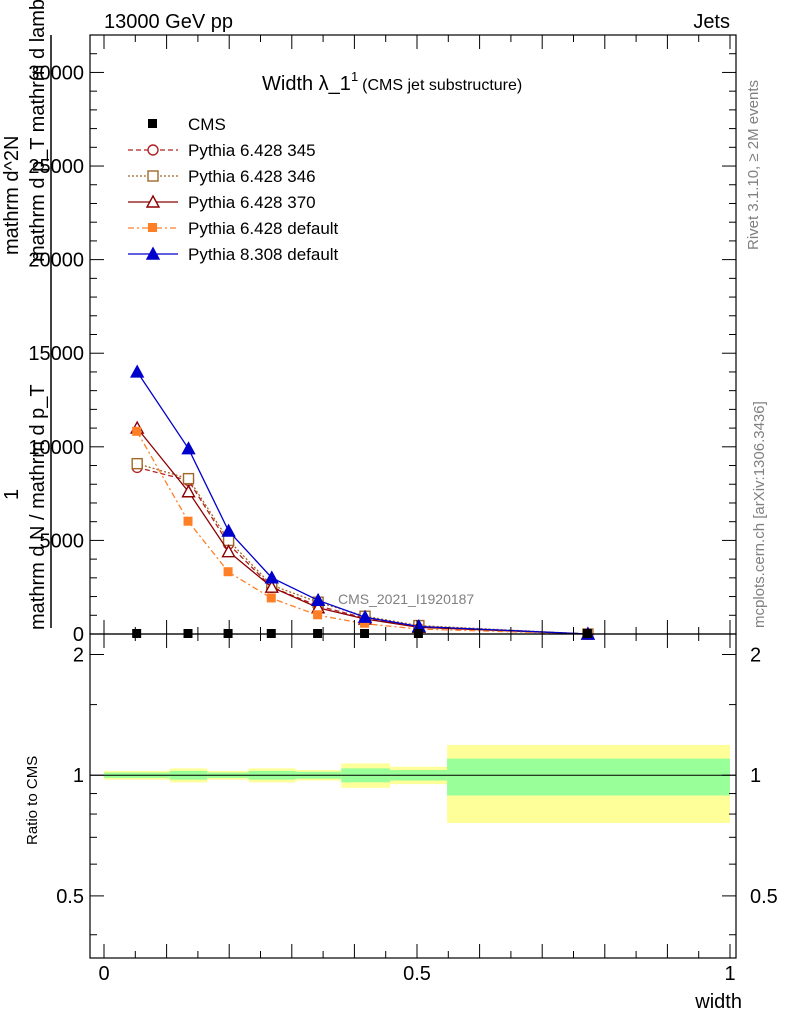 The height and width of the screenshot is (1024, 786). What do you see at coordinates (753, 165) in the screenshot?
I see `rivet-label: Rivet 3.1.10, ≥ 2M events` at bounding box center [753, 165].